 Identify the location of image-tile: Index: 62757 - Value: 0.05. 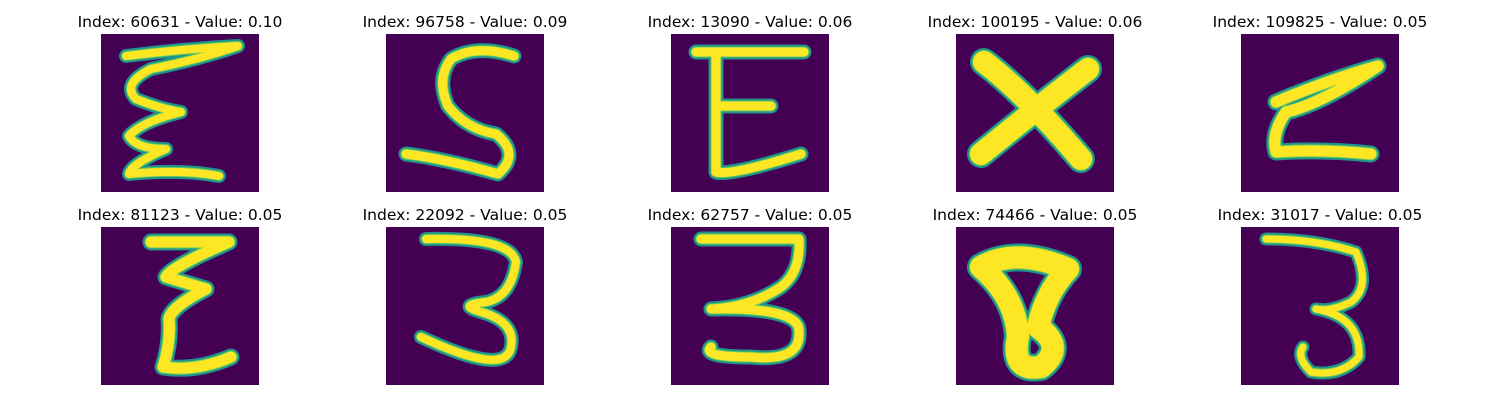
(750, 305).